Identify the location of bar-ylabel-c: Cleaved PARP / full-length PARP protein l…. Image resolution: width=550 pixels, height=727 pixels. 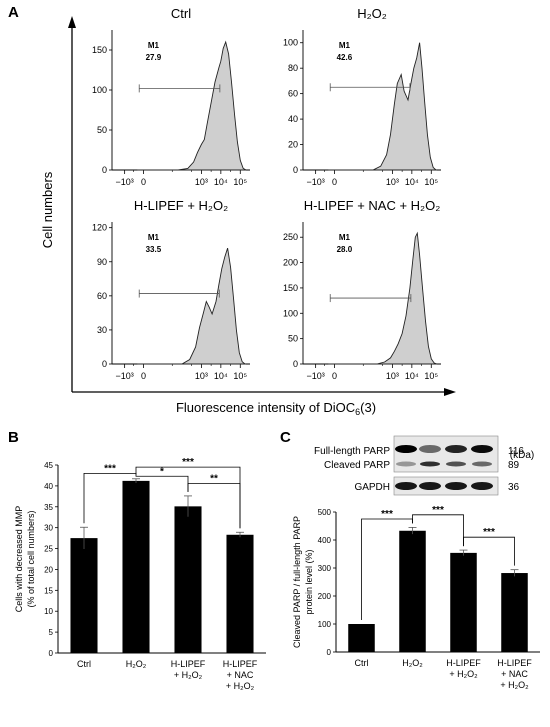
(303, 582).